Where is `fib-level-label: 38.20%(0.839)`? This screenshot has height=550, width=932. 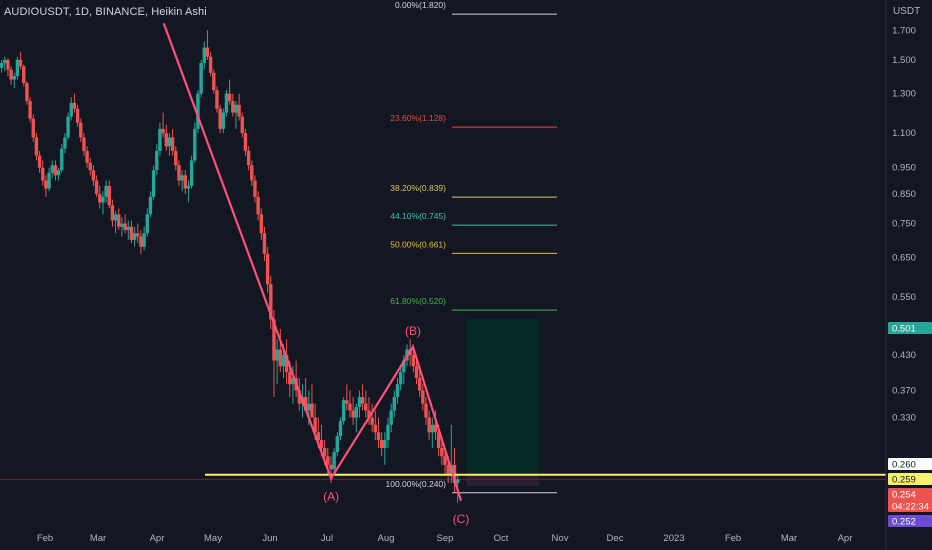
fib-level-label: 38.20%(0.839) is located at coordinates (418, 188).